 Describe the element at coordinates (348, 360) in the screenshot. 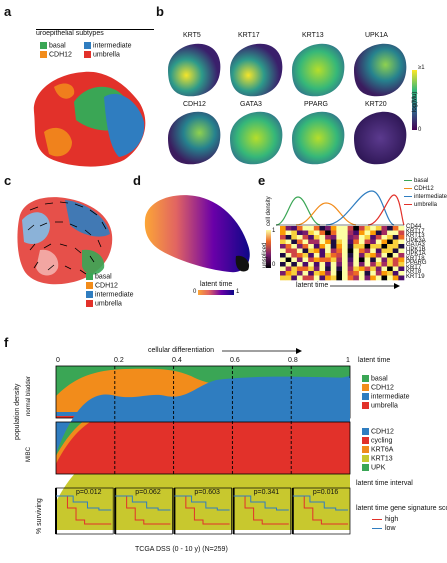

I see `panel-f-x-tick: 1` at that location.